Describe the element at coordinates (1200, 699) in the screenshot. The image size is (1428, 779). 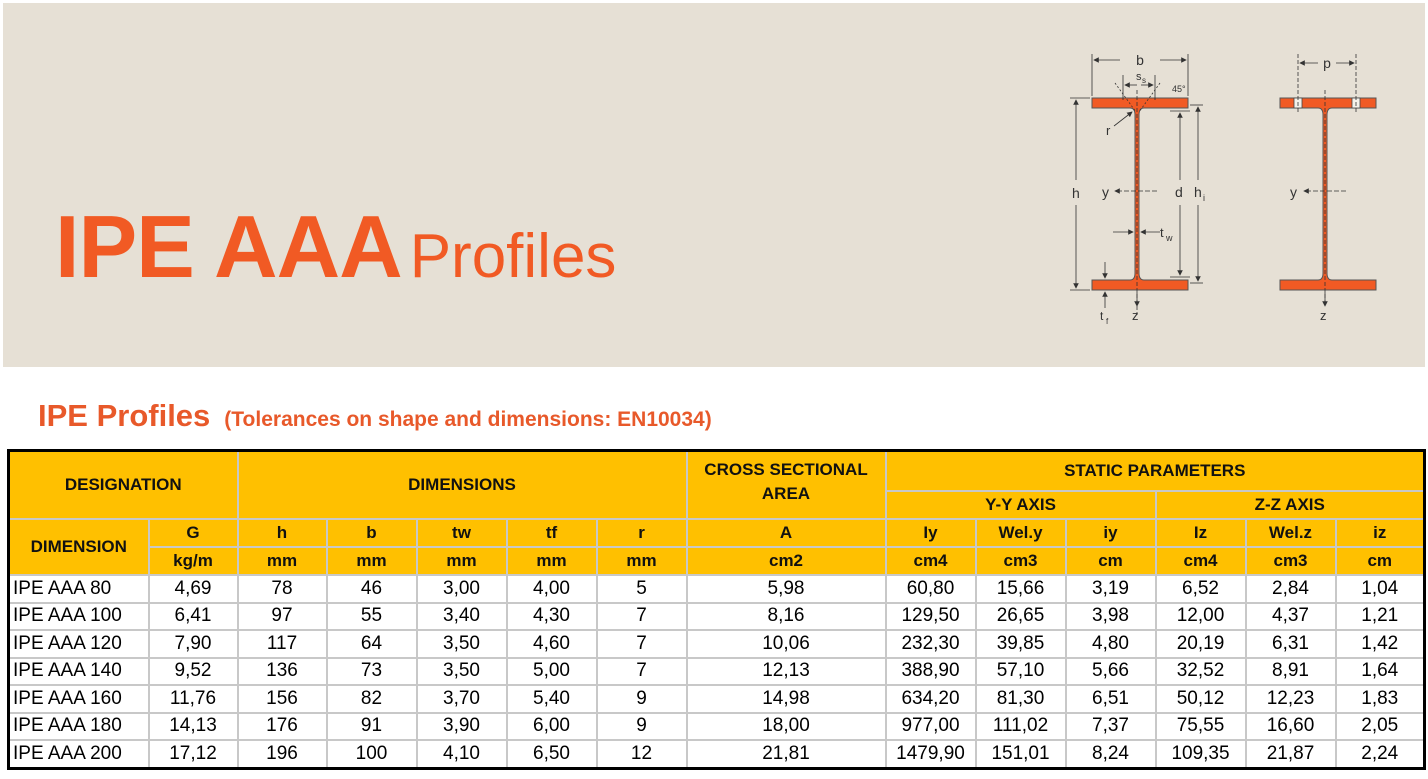
I see `cell-Iz: 50,12` at that location.